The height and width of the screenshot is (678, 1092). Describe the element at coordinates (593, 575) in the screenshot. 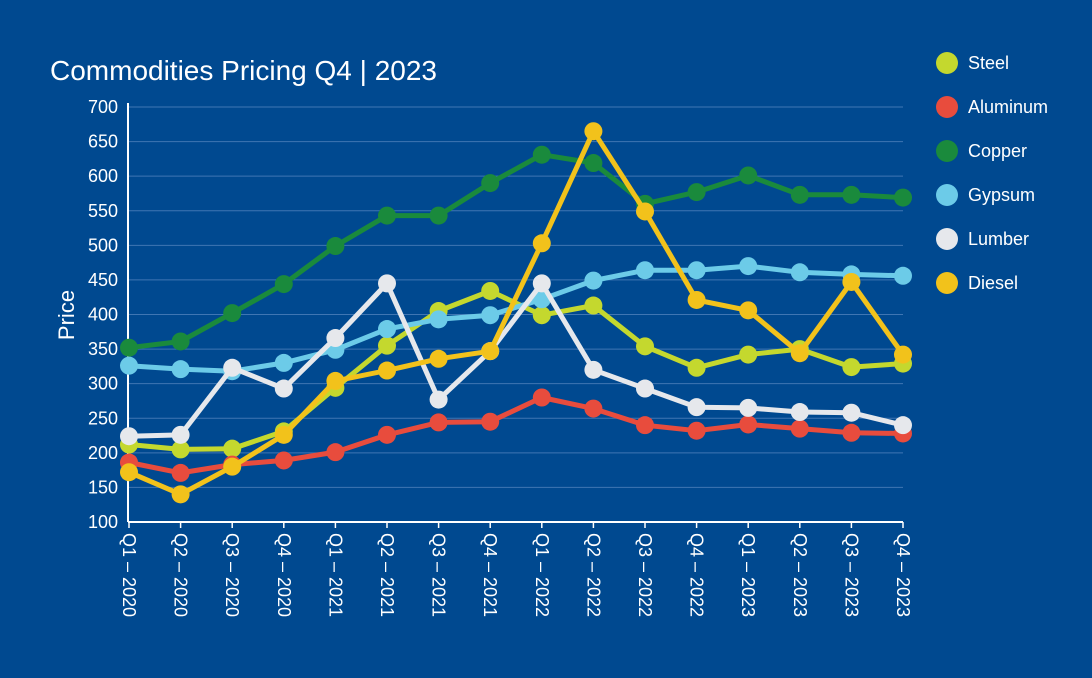

I see `x-tick-label: Q2 – 2022` at that location.